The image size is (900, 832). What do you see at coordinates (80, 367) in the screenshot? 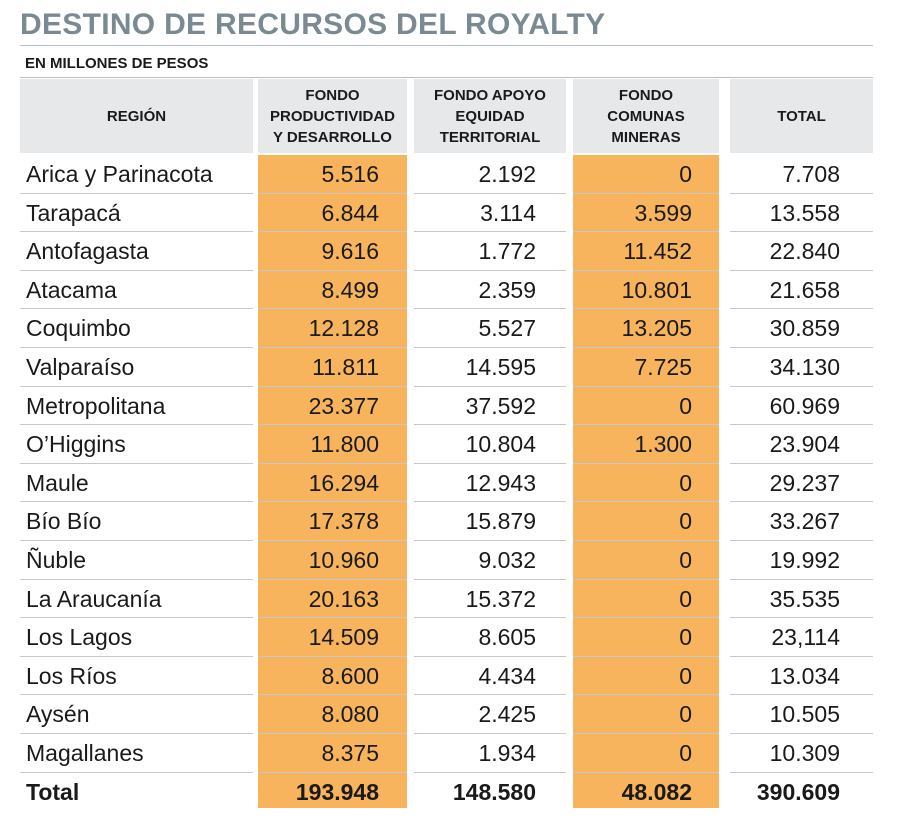
I see `region-name: Valparaíso` at bounding box center [80, 367].